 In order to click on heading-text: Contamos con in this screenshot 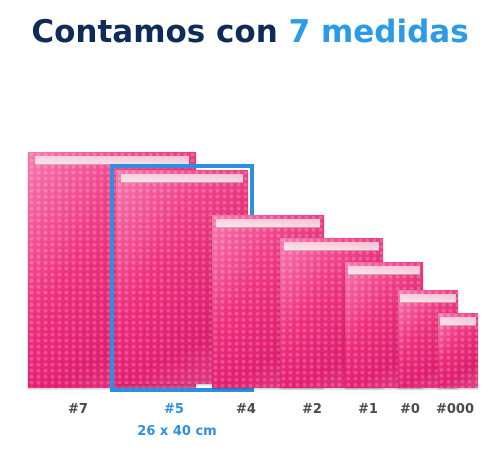, I will do `click(160, 32)`.